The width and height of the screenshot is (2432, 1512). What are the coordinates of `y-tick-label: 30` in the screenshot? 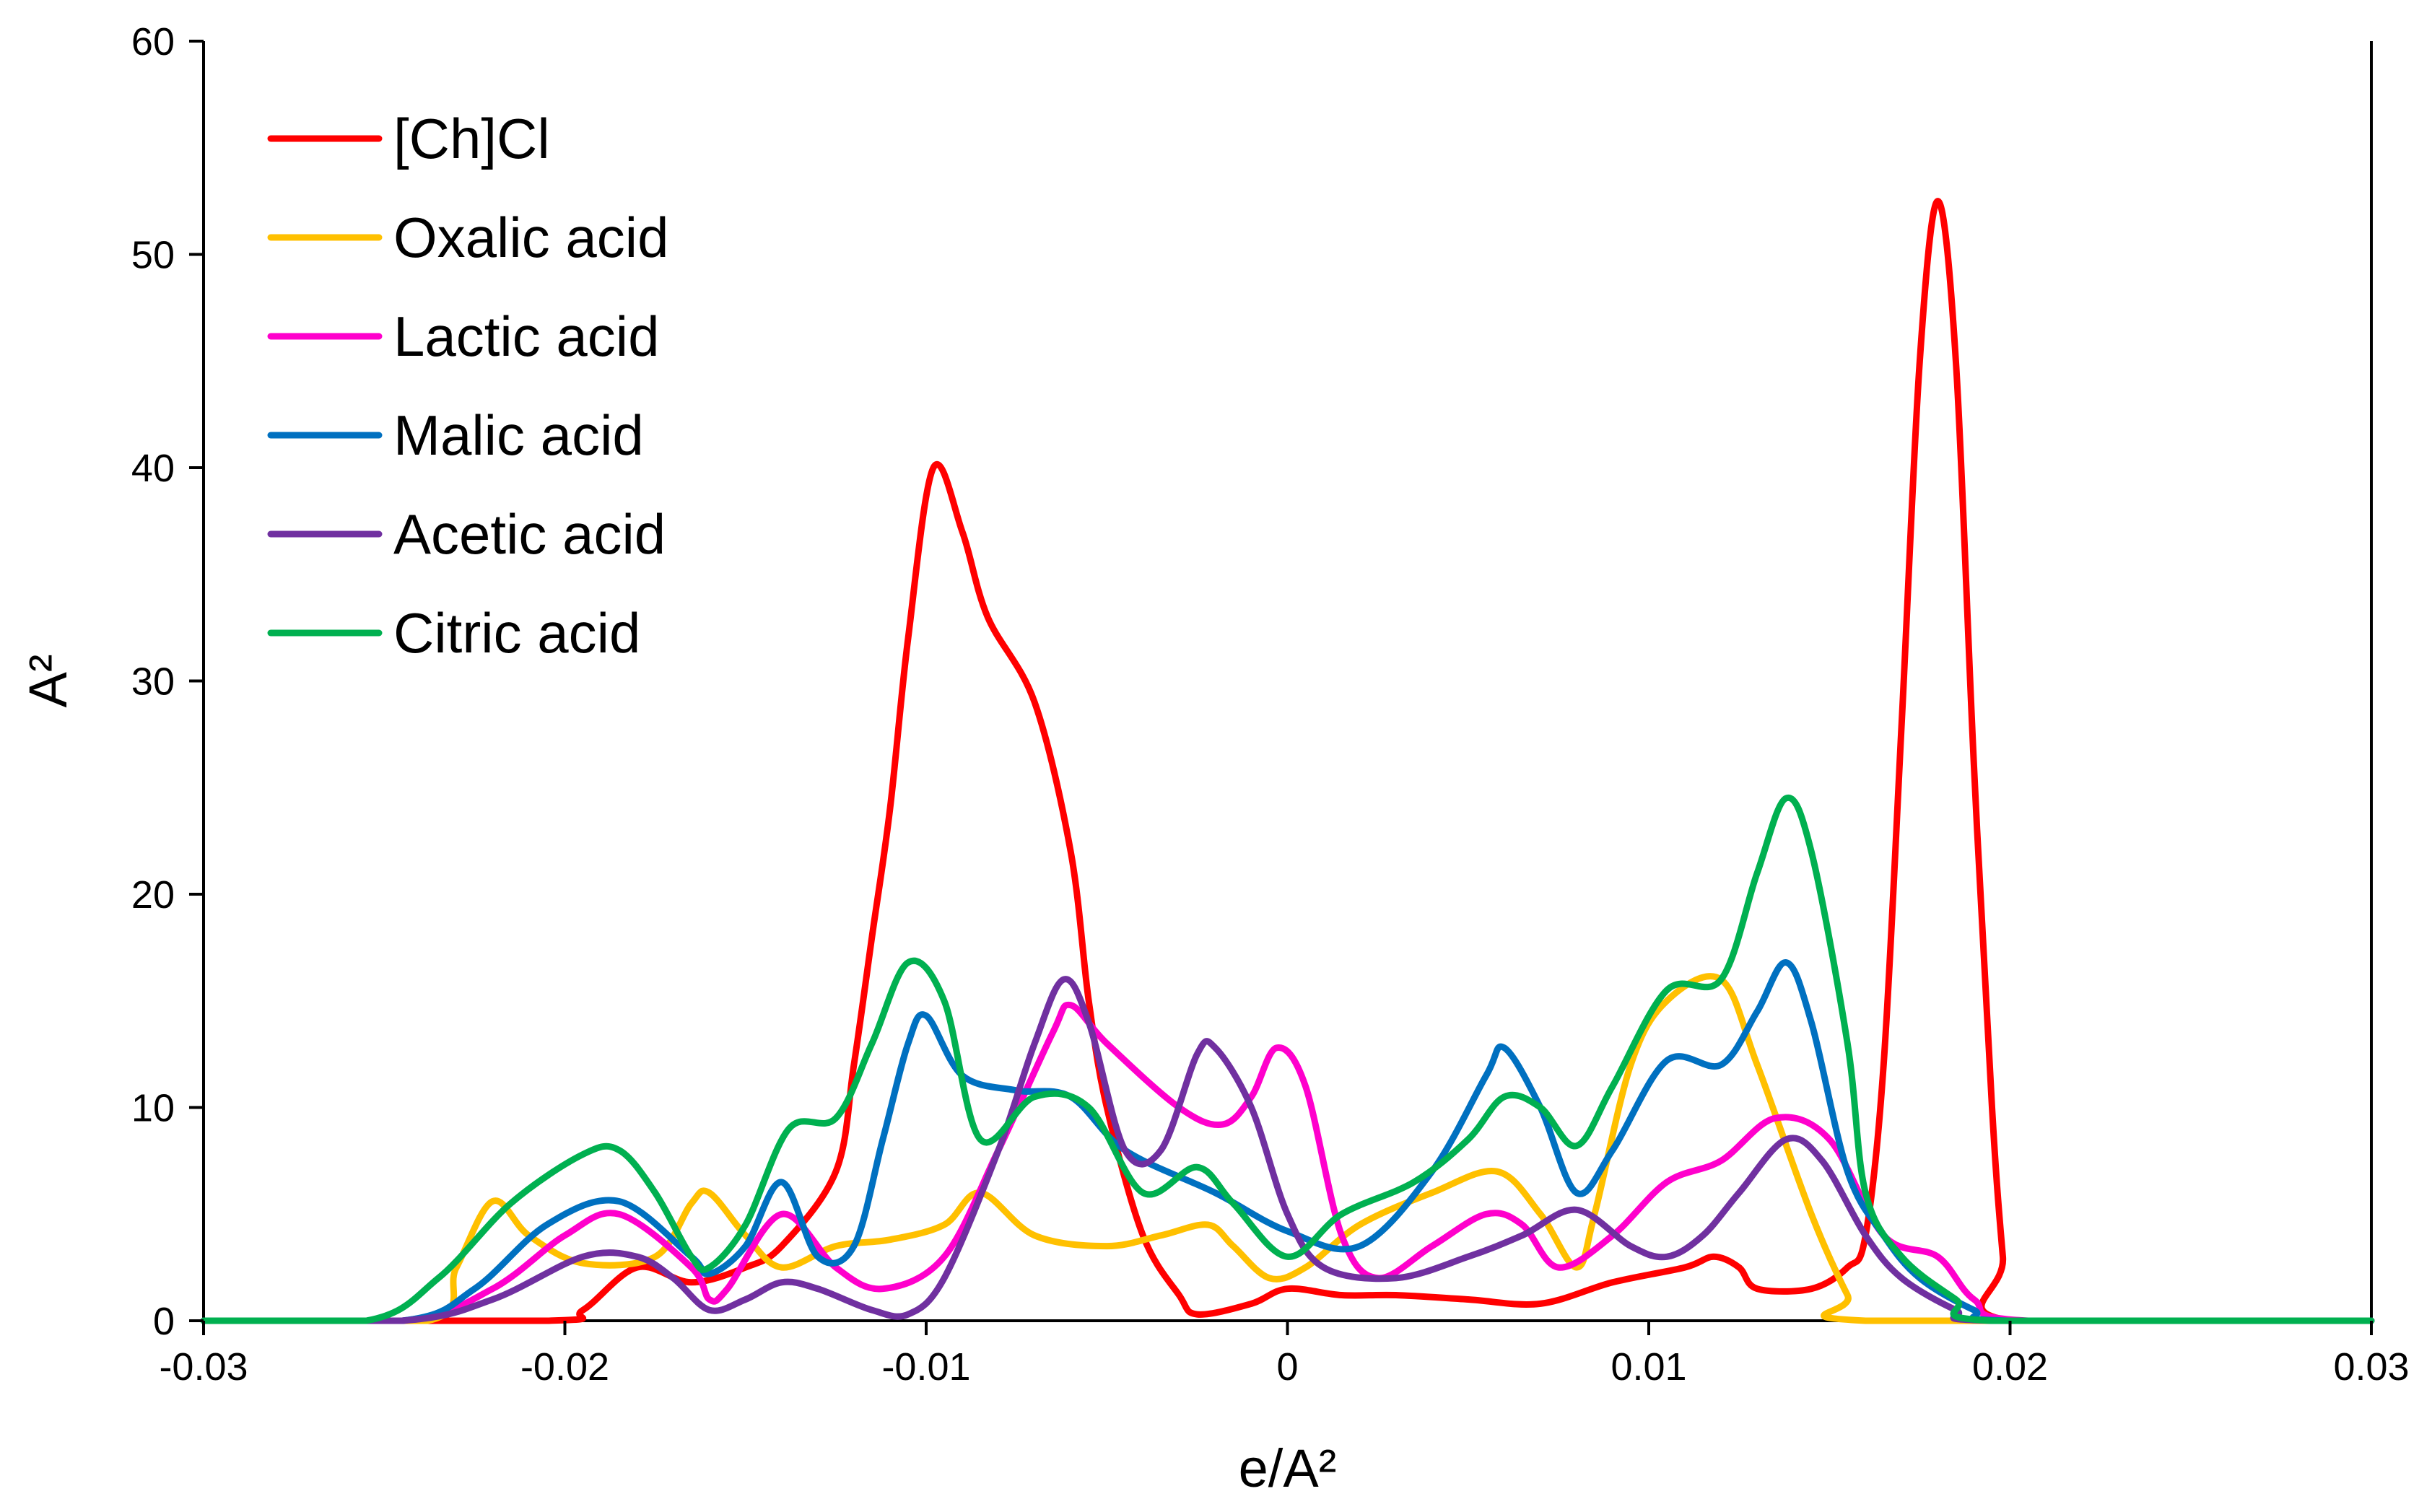 It's located at (153, 682).